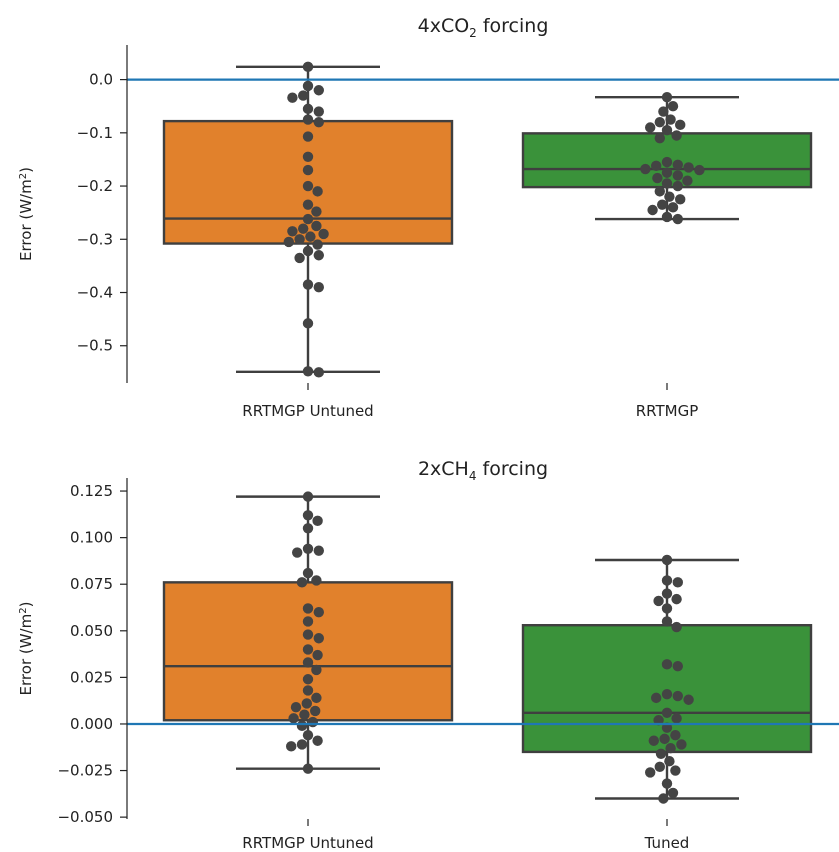 This screenshot has height=852, width=839. Describe the element at coordinates (91, 491) in the screenshot. I see `y-tick-label: 0.125` at that location.